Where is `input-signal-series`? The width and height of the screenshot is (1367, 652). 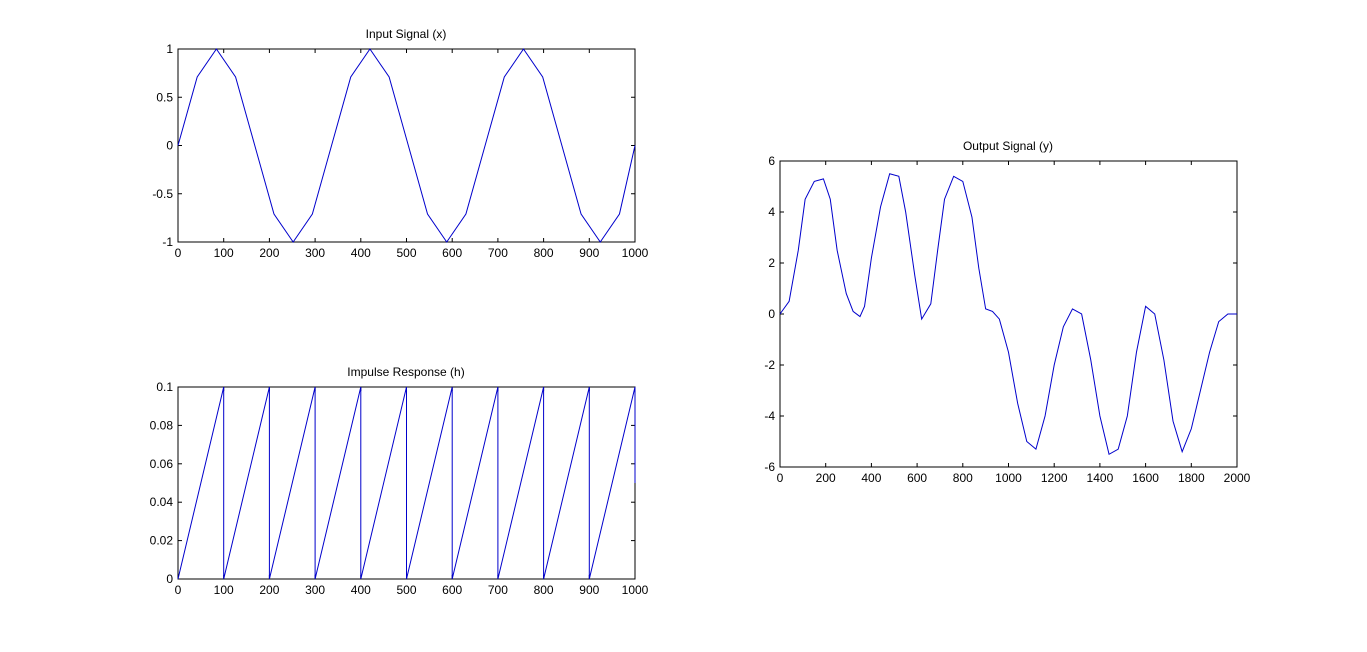
input-signal-series is located at coordinates (406, 145).